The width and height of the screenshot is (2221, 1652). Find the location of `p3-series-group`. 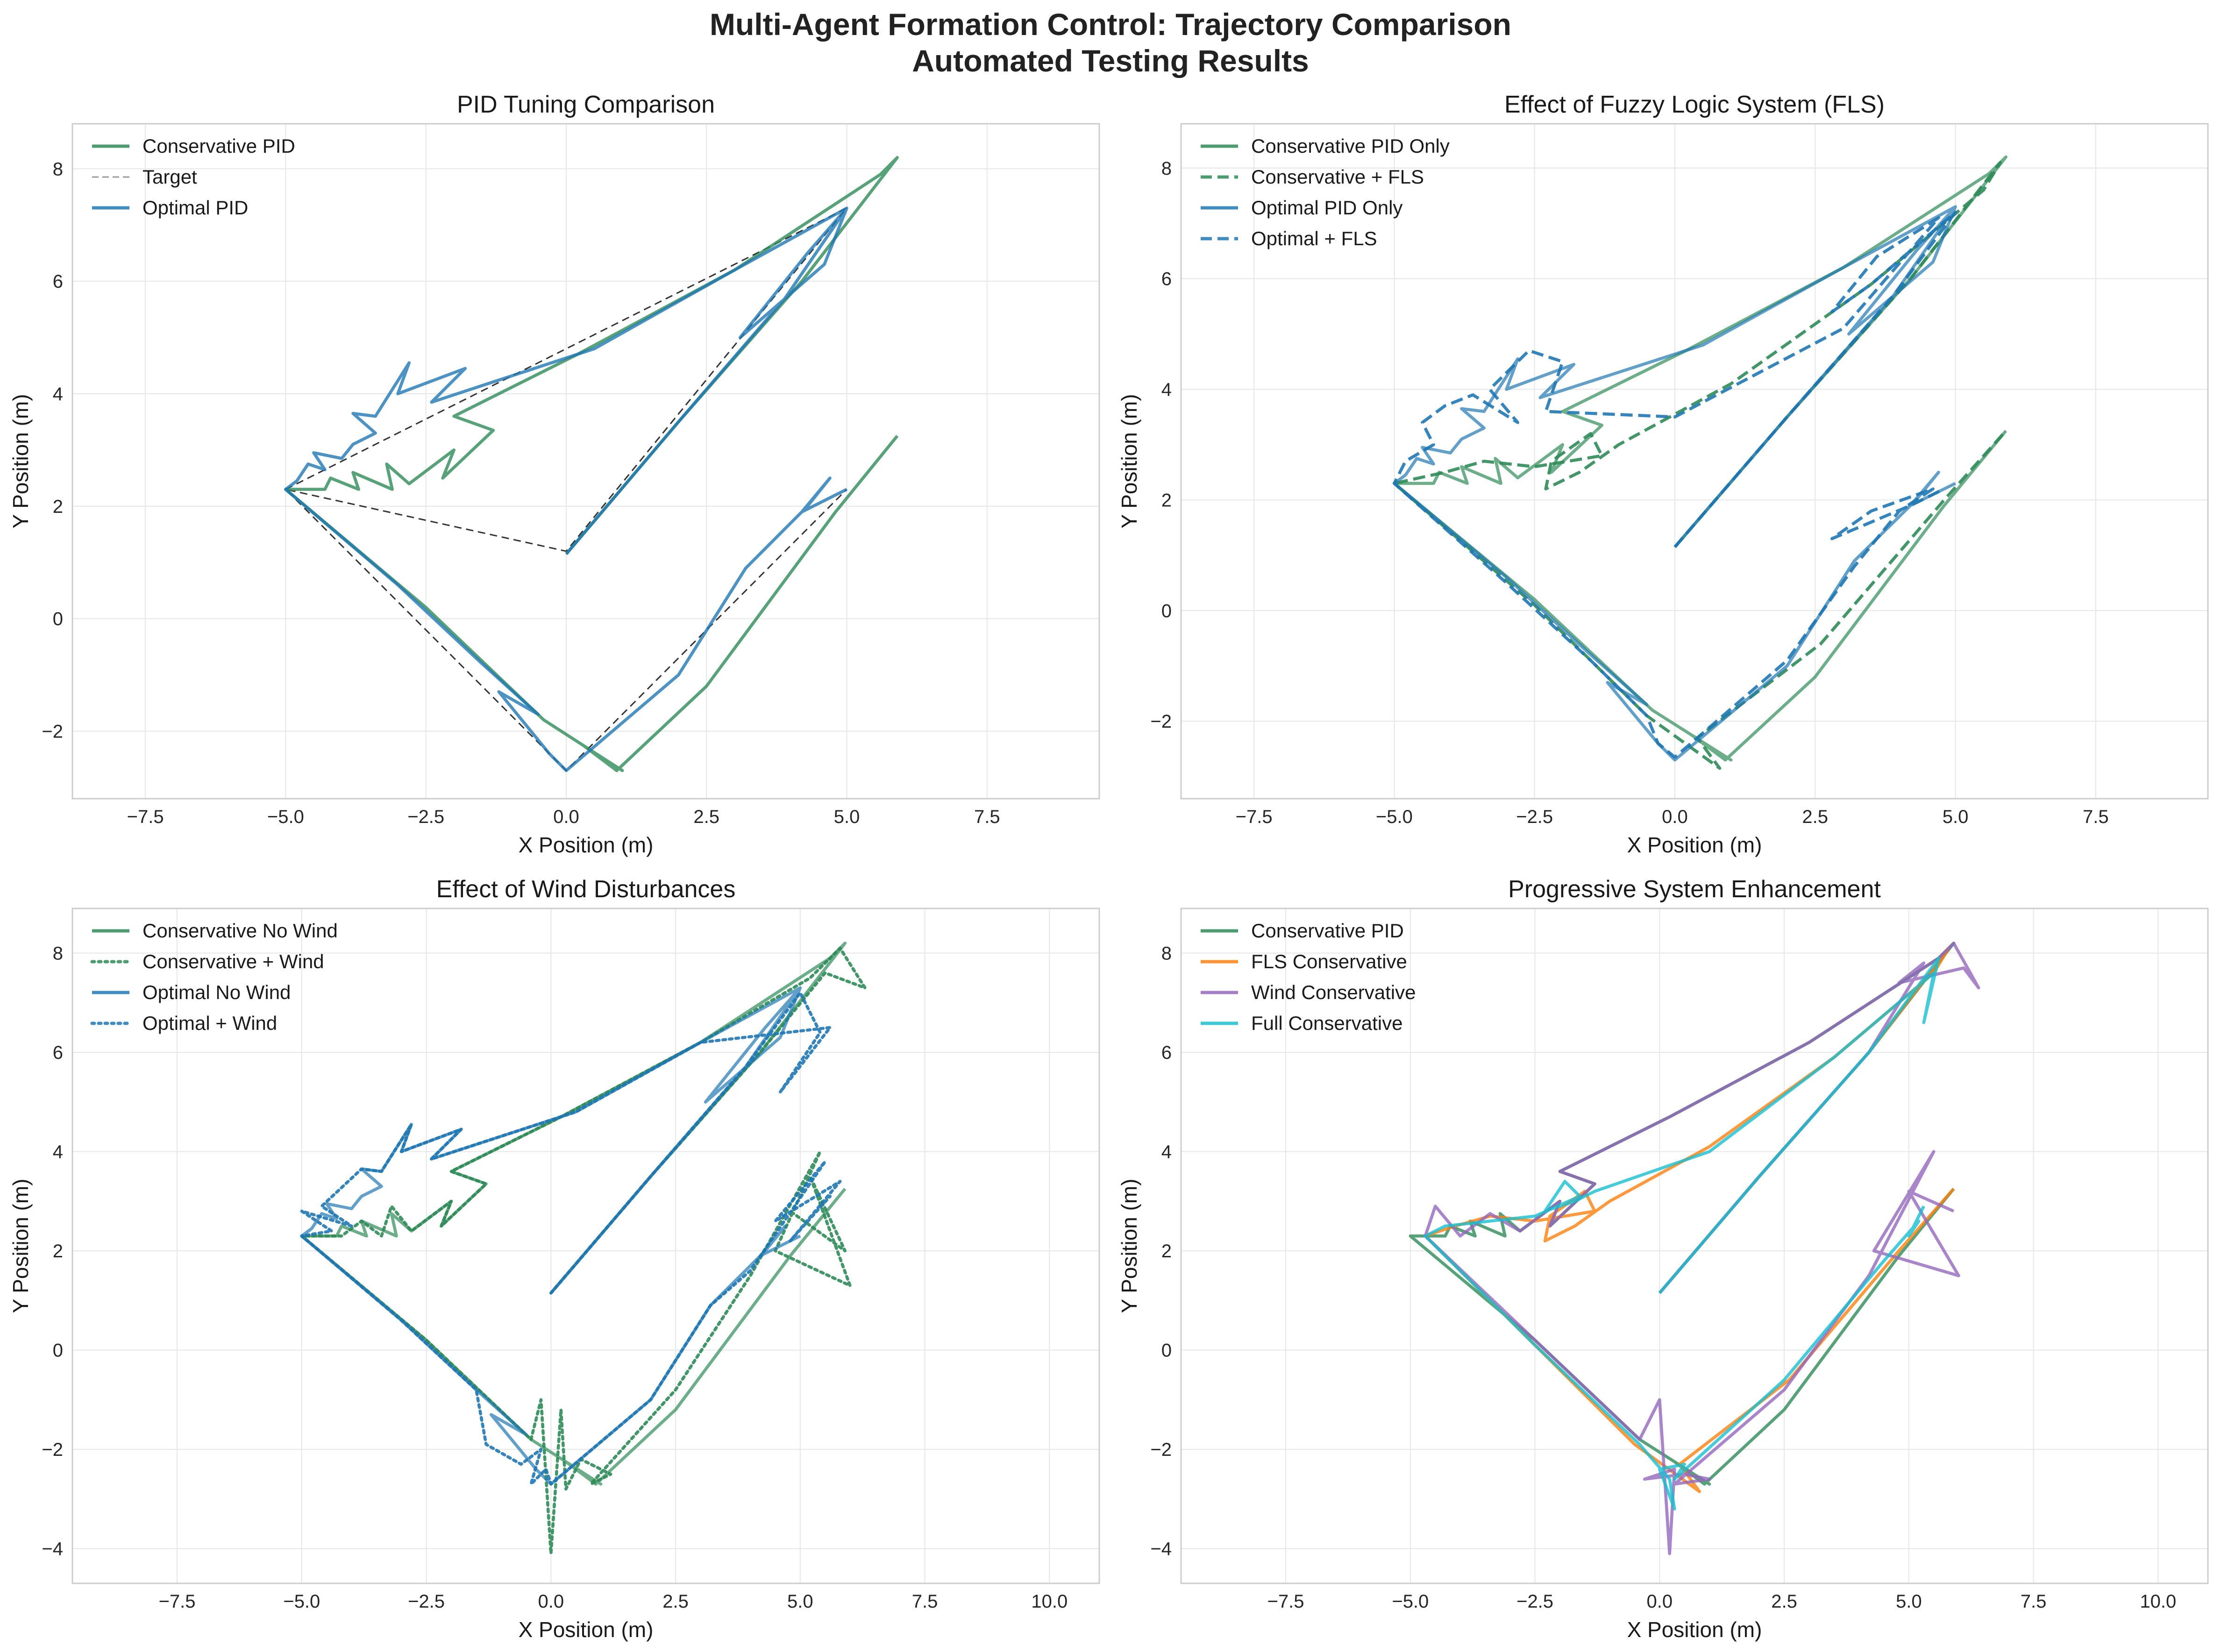

p3-series-group is located at coordinates (583, 1248).